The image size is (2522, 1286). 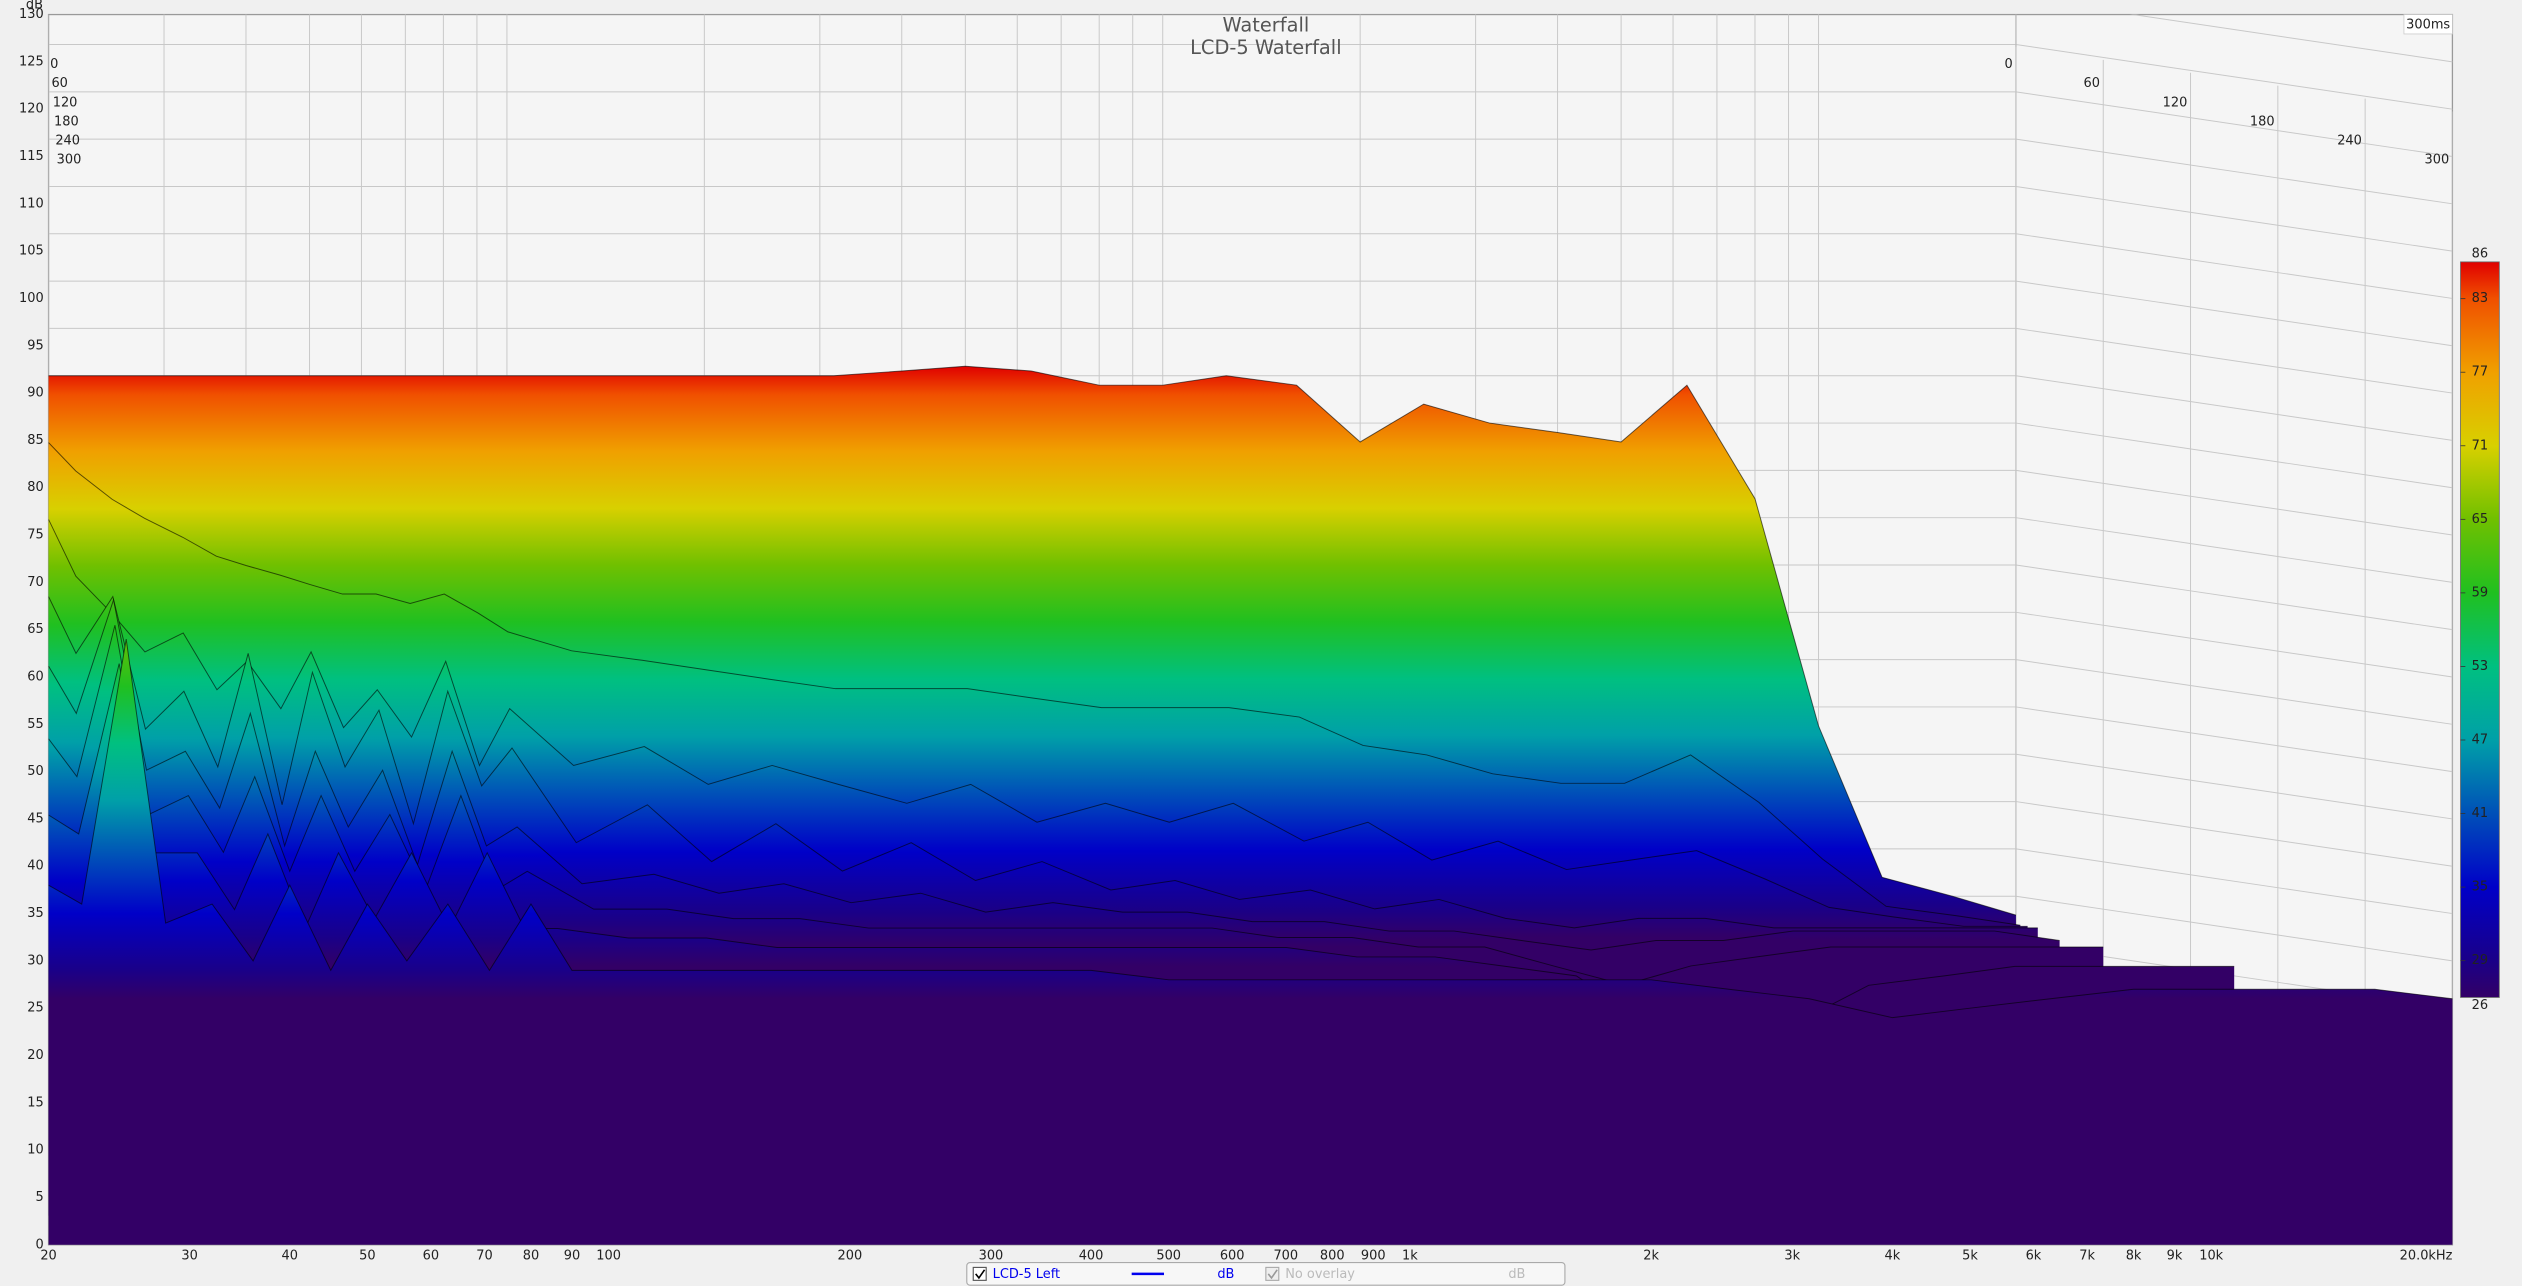 I want to click on x-tick-label: 40, so click(x=290, y=1256).